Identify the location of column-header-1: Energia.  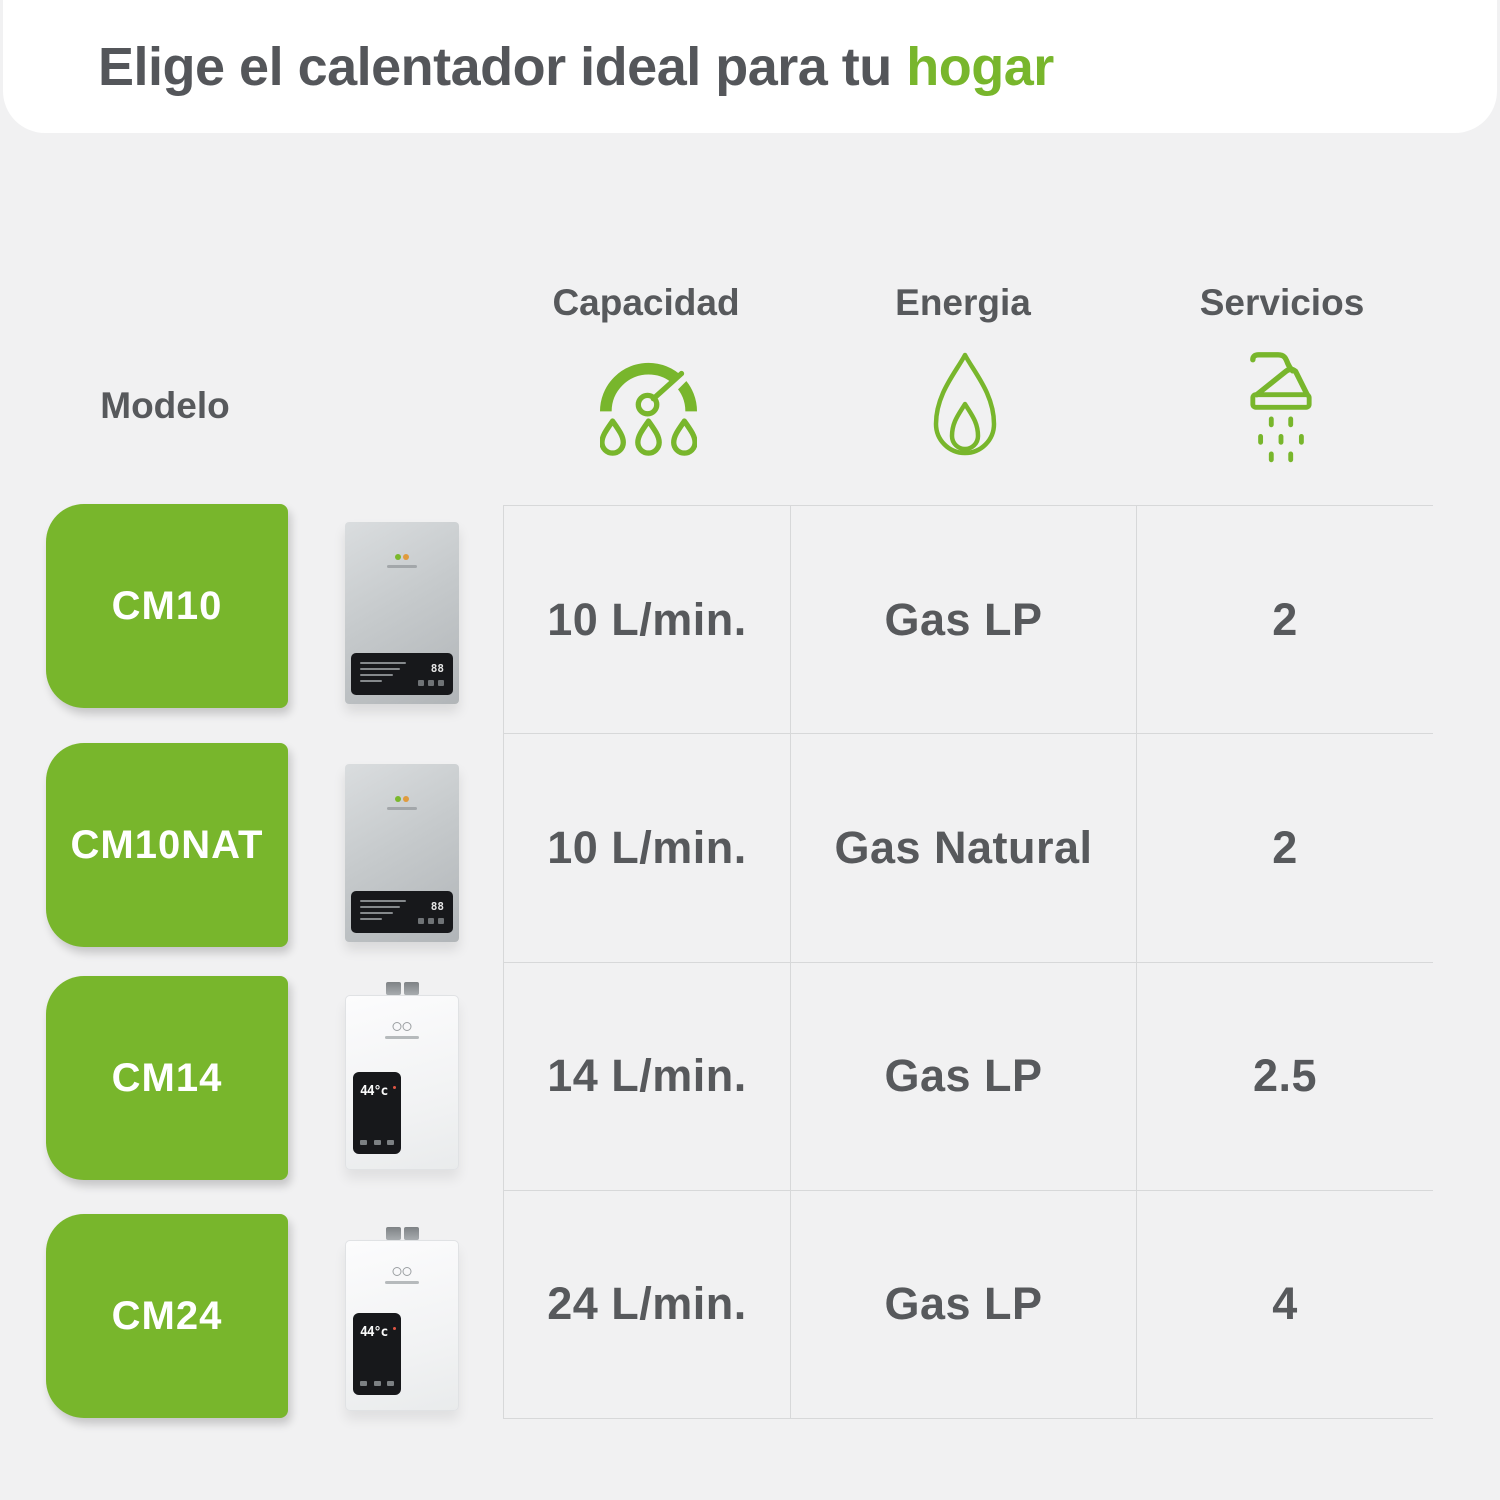
(963, 302).